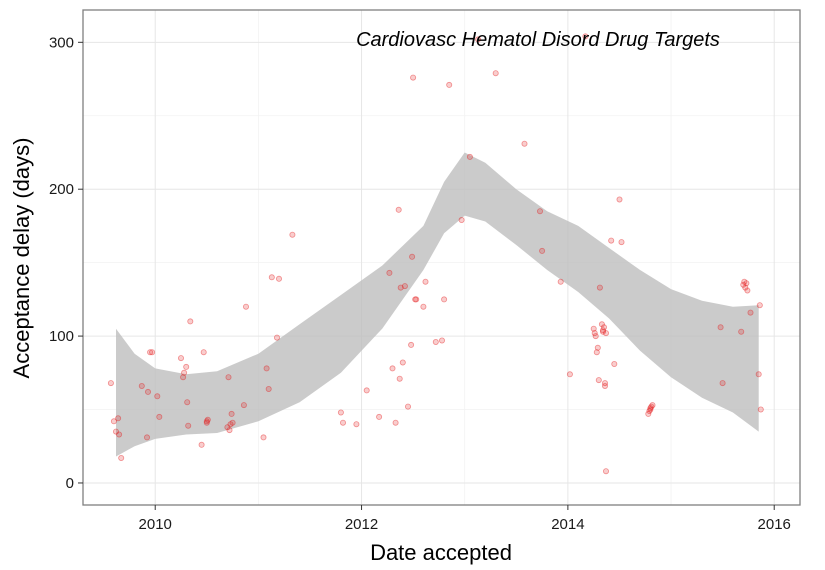 This screenshot has width=825, height=570. Describe the element at coordinates (465, 519) in the screenshot. I see `x-axis: 2010 2012 2014 2016` at that location.